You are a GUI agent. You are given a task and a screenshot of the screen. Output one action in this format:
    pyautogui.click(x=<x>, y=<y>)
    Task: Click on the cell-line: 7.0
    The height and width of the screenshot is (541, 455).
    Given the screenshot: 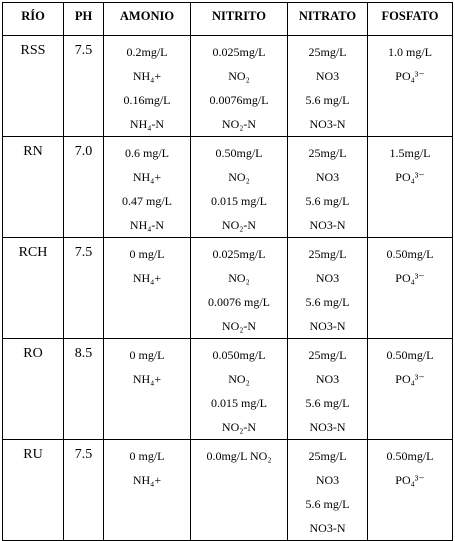 What is the action you would take?
    pyautogui.click(x=83, y=151)
    